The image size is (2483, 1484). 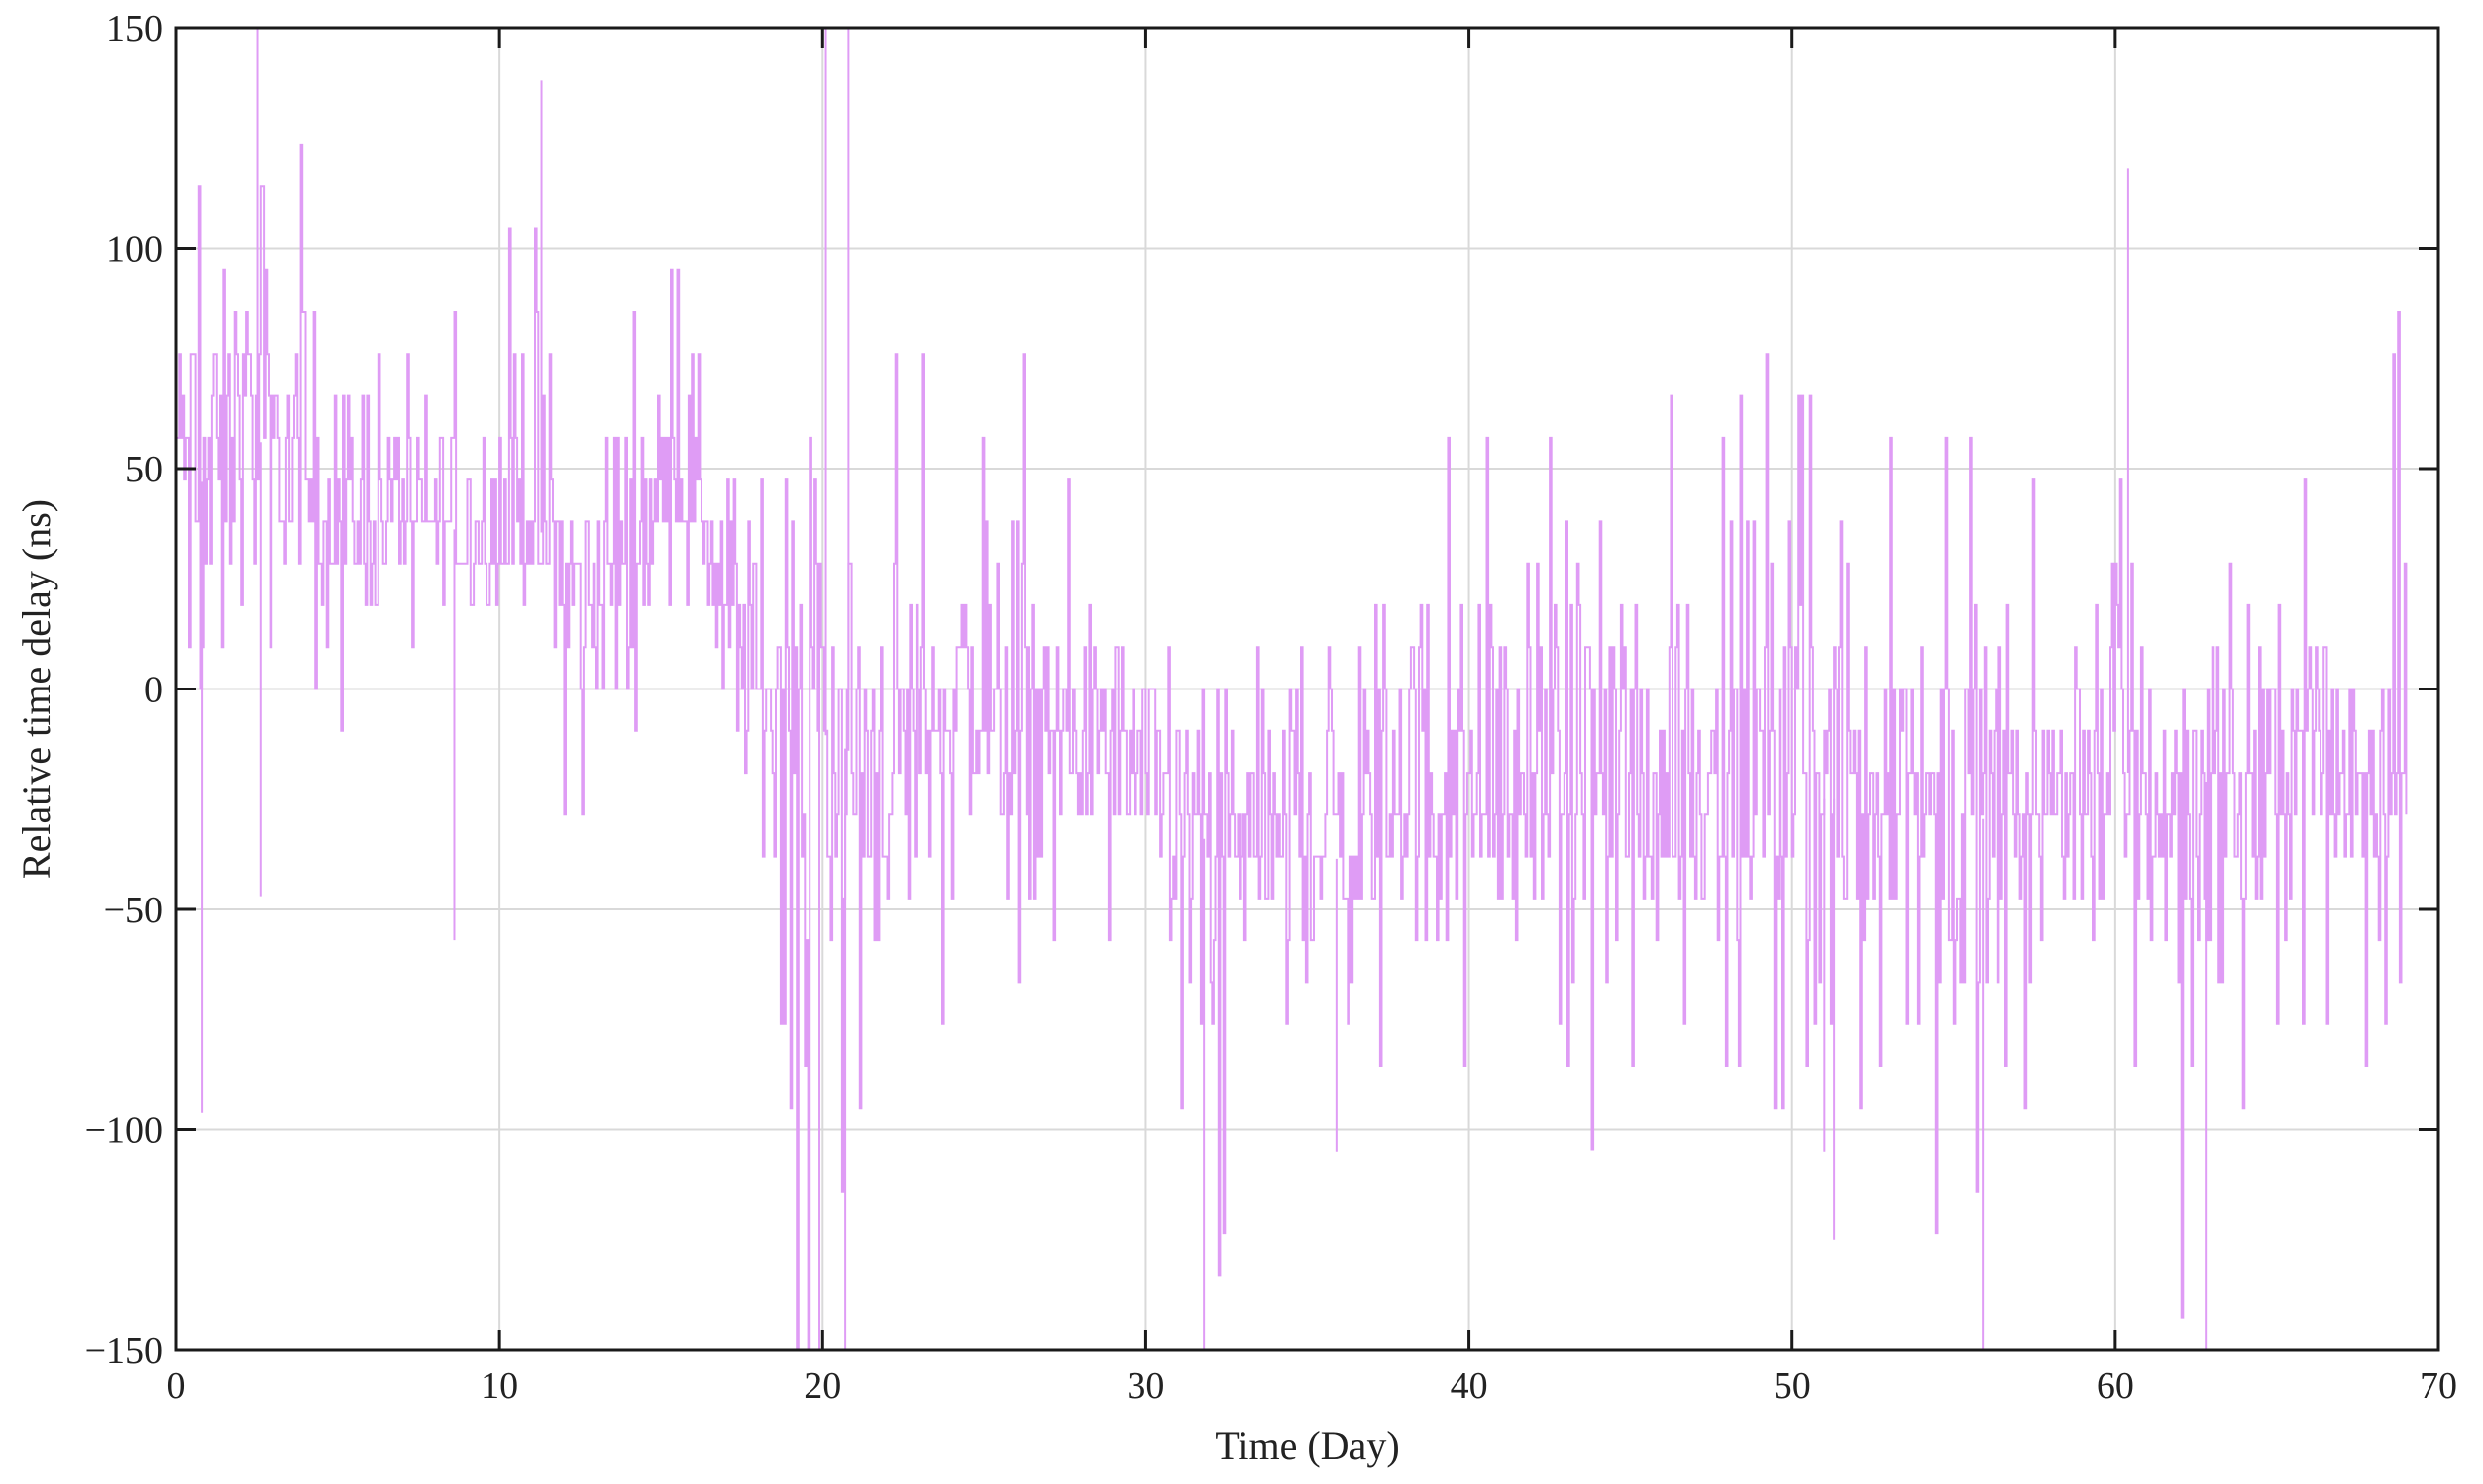 I want to click on y-tick-label: −150, so click(x=123, y=1351).